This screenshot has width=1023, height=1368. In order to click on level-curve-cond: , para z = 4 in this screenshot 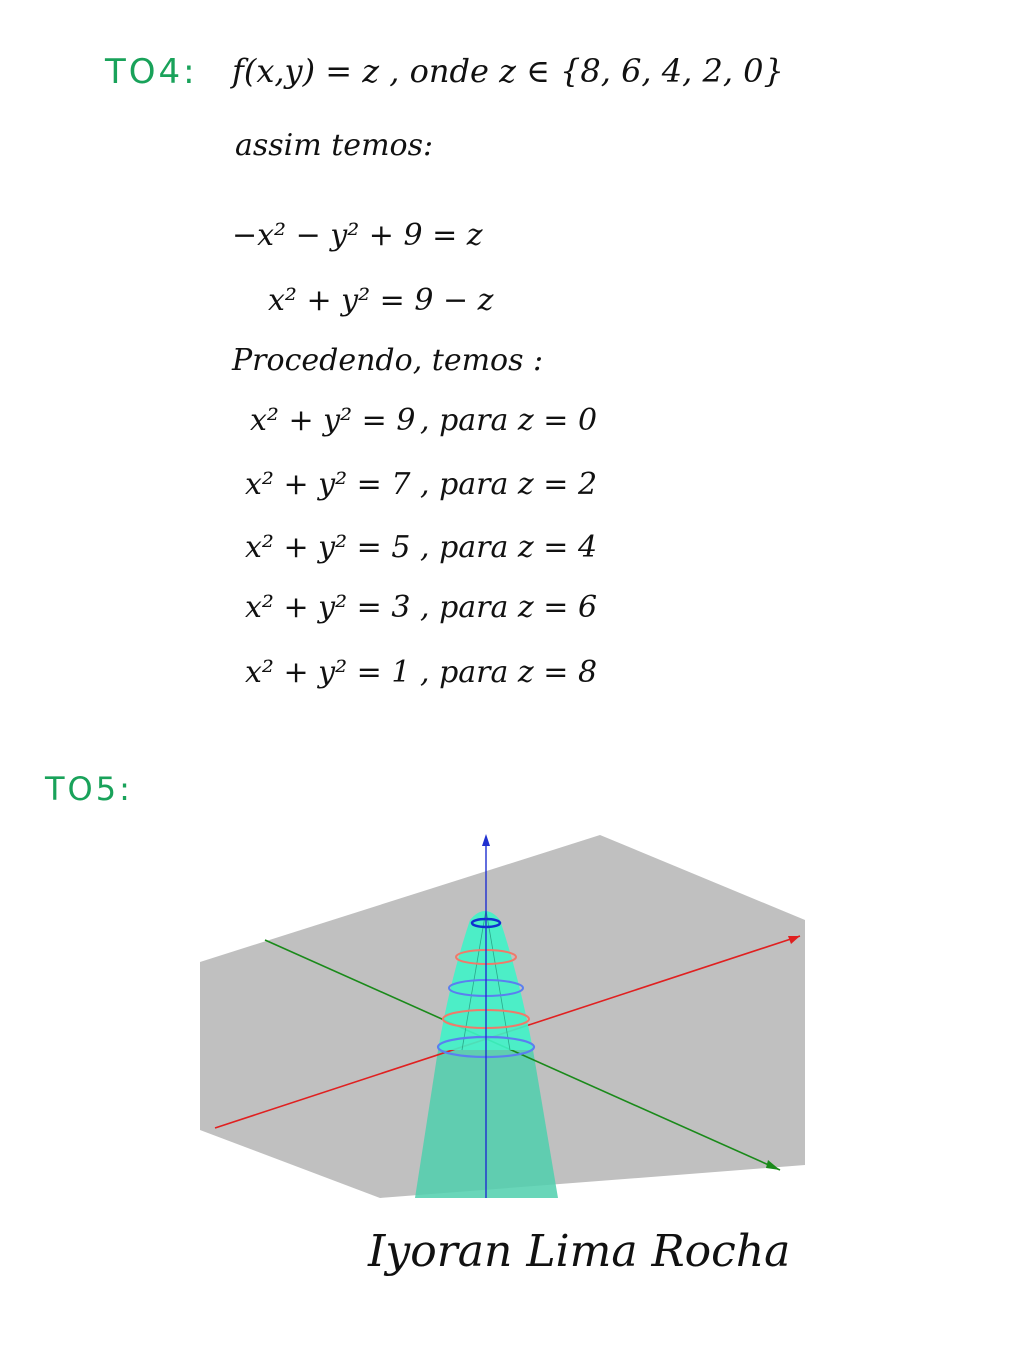, I will do `click(508, 547)`.